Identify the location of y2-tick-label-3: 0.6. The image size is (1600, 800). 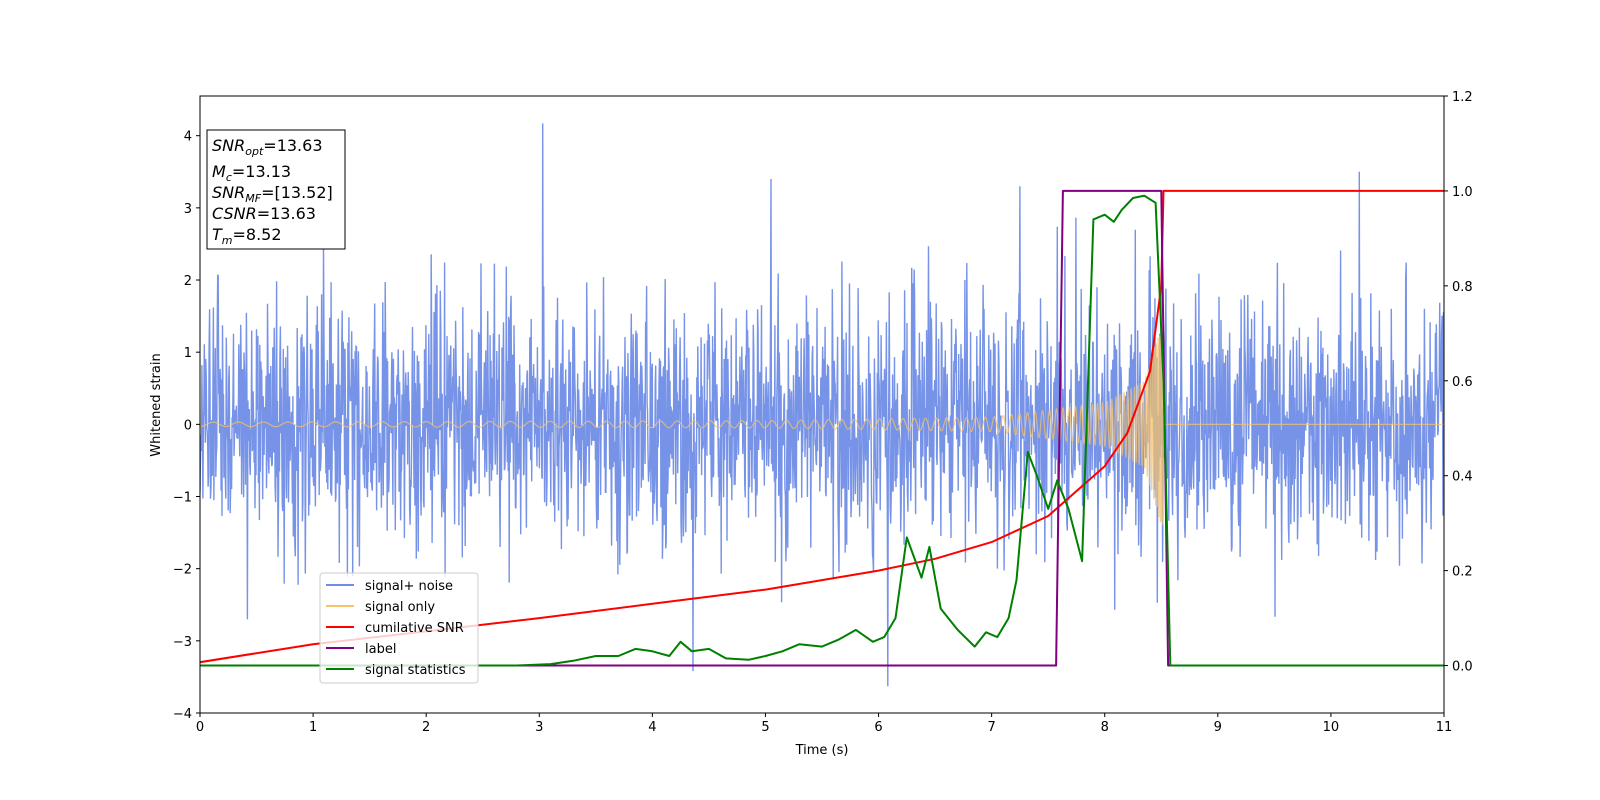
(1462, 382).